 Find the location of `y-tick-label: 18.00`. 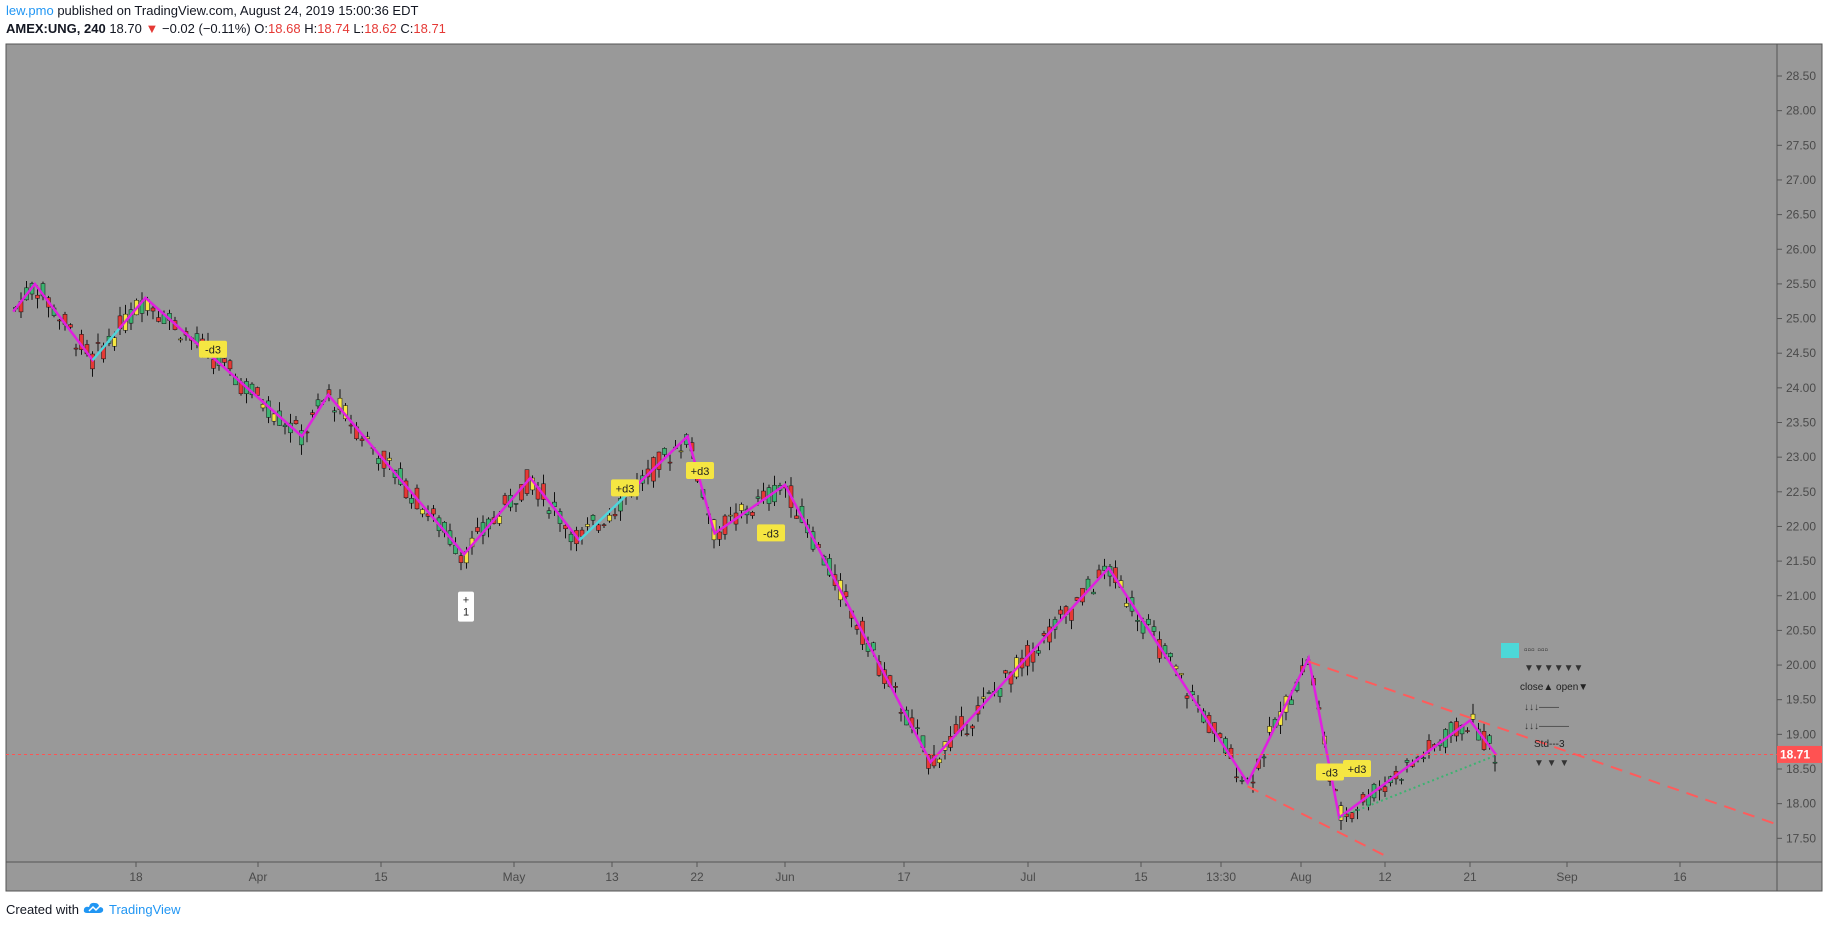

y-tick-label: 18.00 is located at coordinates (1801, 804).